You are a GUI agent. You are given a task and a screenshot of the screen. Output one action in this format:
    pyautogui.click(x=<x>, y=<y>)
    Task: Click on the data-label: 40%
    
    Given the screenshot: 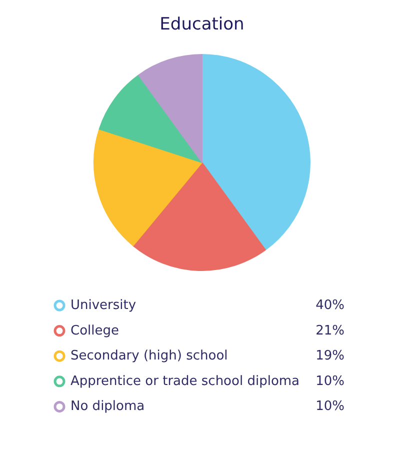 What is the action you would take?
    pyautogui.click(x=330, y=305)
    